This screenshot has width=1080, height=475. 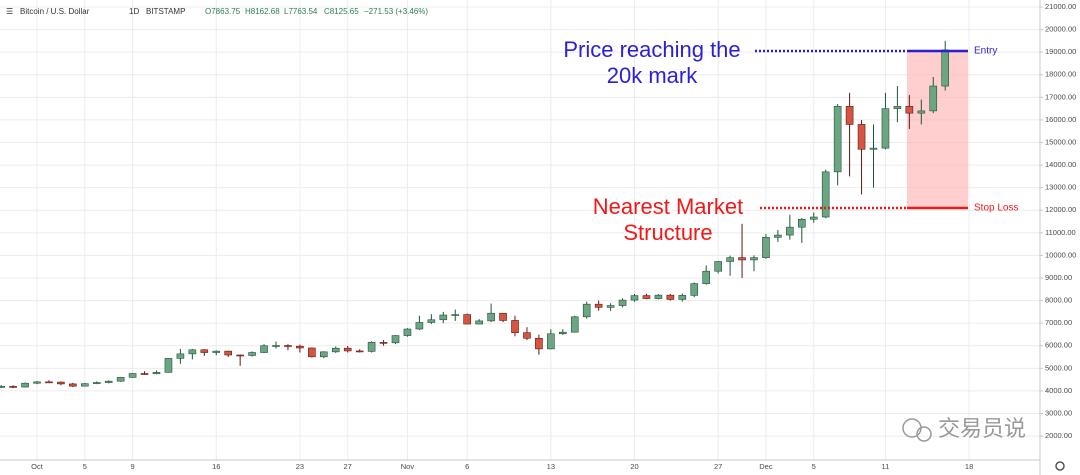 What do you see at coordinates (134, 11) in the screenshot?
I see `interval: 1D` at bounding box center [134, 11].